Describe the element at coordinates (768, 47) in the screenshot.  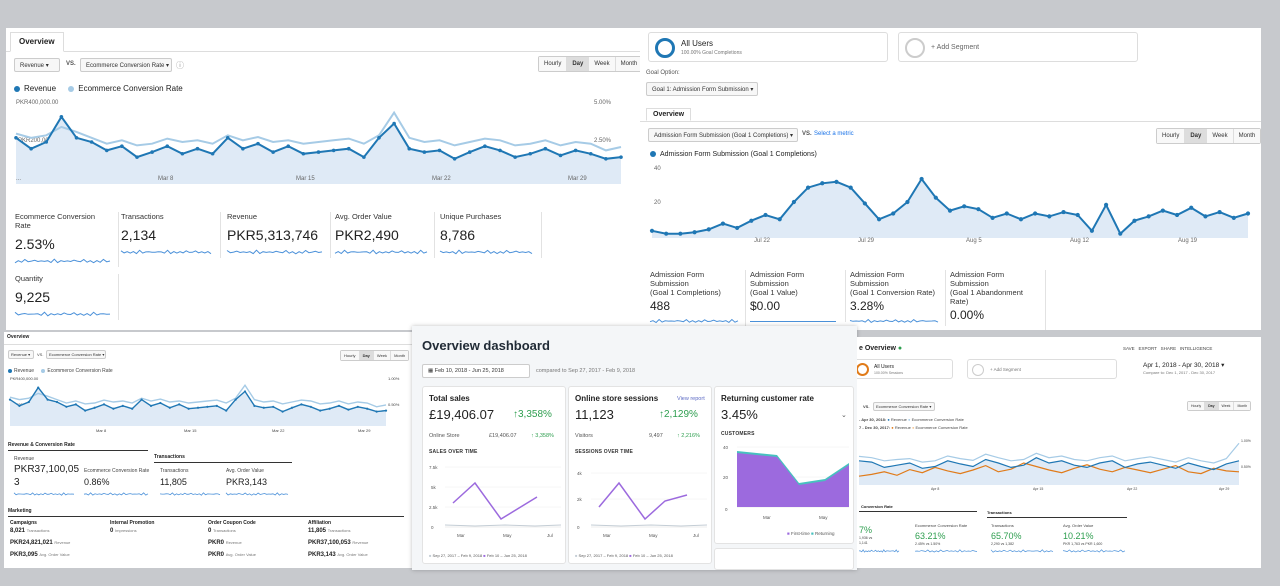
I see `segment-all-users: All Users 100.00% Goal Completions` at that location.